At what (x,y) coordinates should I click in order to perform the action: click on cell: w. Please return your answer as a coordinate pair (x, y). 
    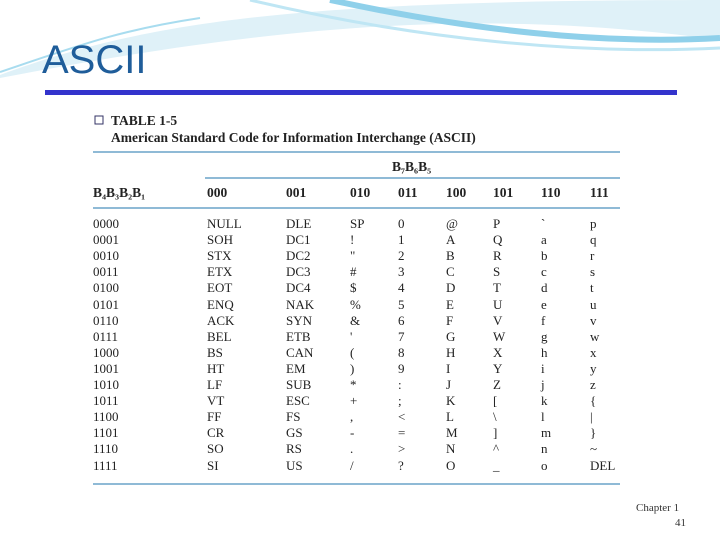
    Looking at the image, I should click on (595, 336).